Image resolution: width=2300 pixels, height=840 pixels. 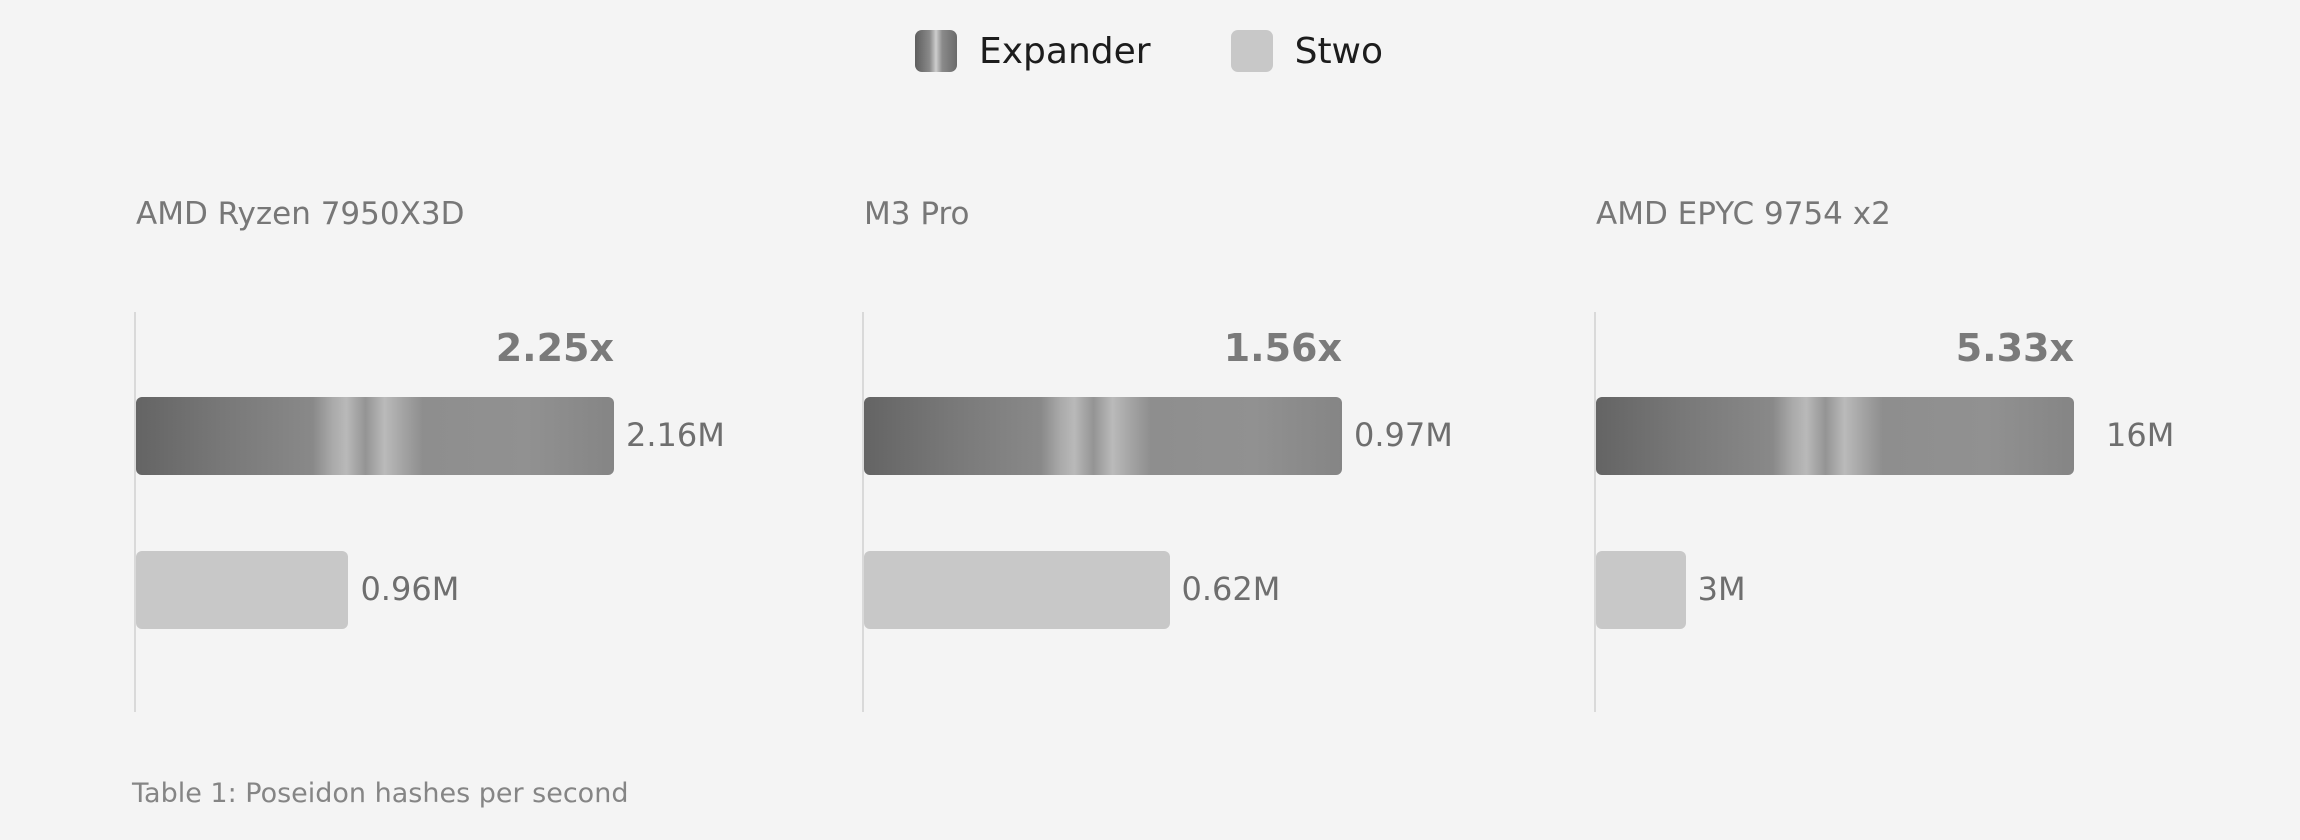 What do you see at coordinates (410, 589) in the screenshot?
I see `value-label-stwo: 0.96M` at bounding box center [410, 589].